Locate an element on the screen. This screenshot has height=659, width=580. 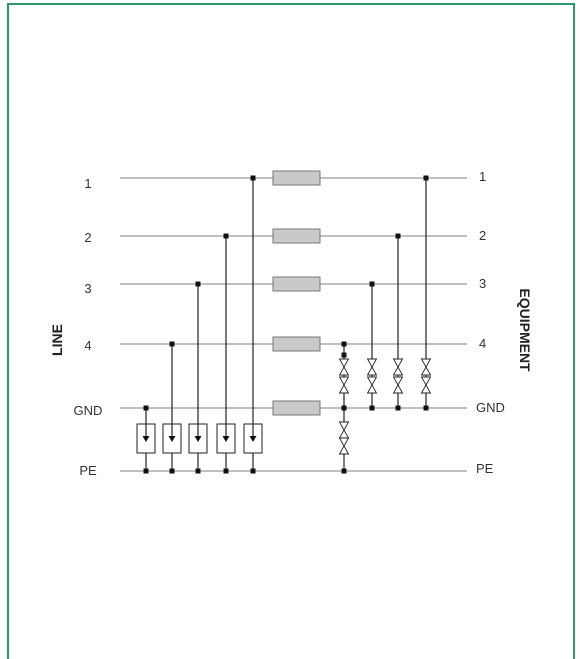
arrester-a-4-lower is located at coordinates (344, 371).